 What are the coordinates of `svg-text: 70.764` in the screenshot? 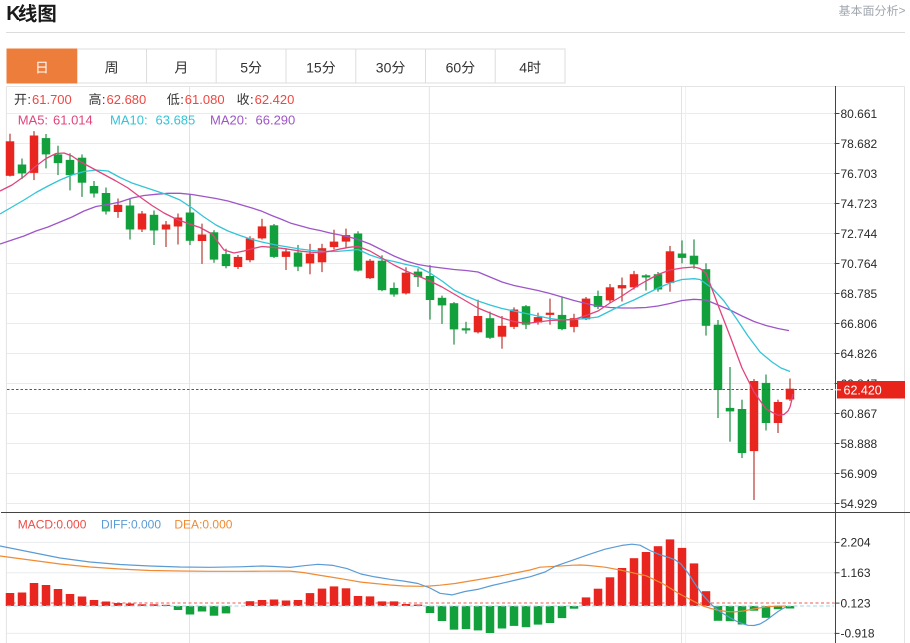 It's located at (859, 264).